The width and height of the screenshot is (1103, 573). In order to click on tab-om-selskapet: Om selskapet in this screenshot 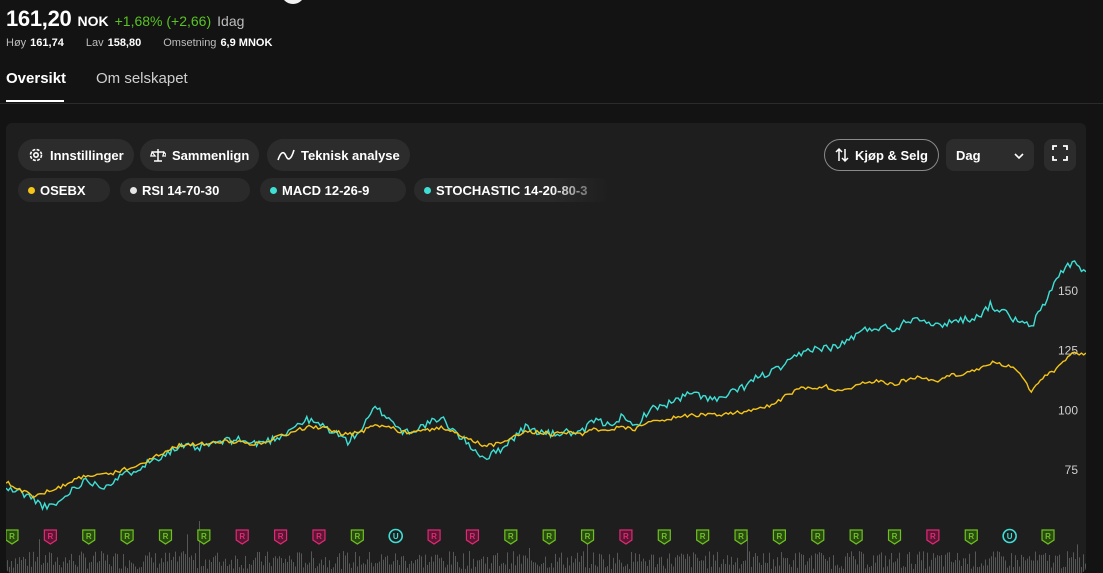, I will do `click(142, 78)`.